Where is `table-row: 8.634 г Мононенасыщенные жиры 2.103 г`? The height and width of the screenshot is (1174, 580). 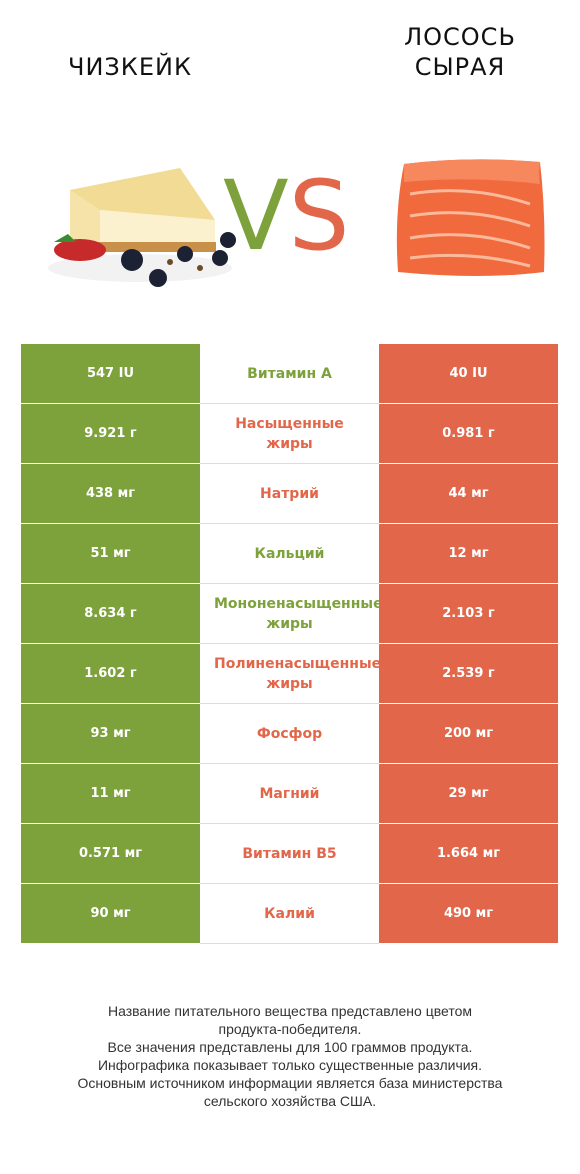
table-row: 8.634 г Мононенасыщенные жиры 2.103 г is located at coordinates (289, 614).